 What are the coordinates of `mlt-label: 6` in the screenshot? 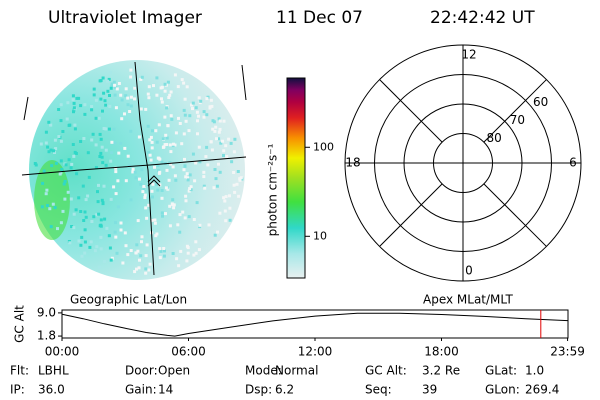 It's located at (573, 163).